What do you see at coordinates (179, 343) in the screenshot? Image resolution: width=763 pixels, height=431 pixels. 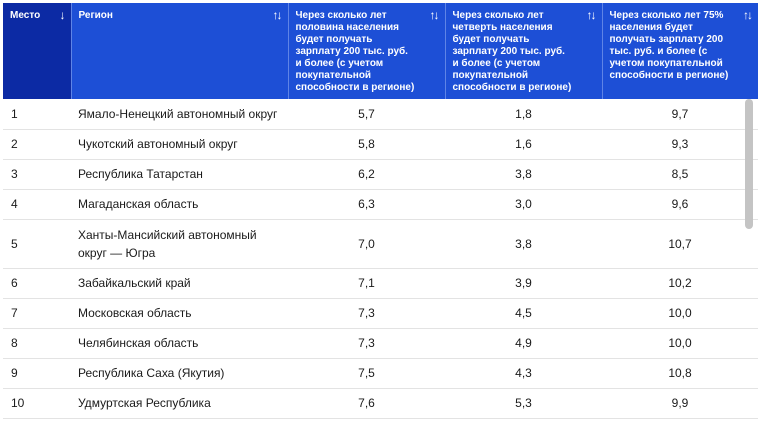 I see `cell-region: Челябинская область` at bounding box center [179, 343].